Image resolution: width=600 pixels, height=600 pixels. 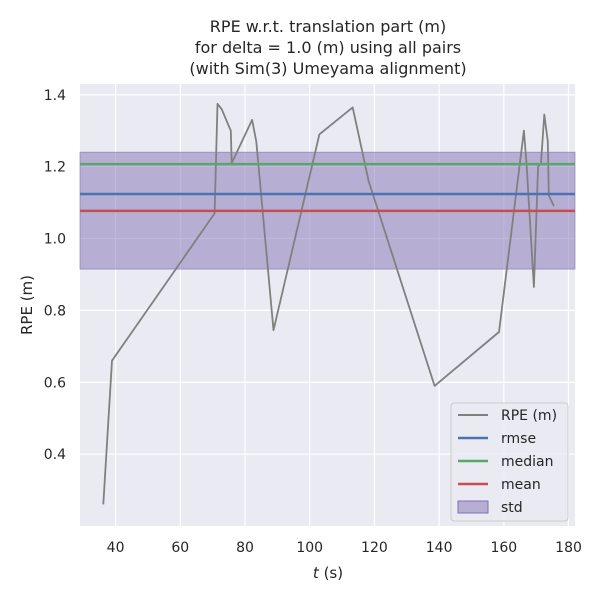 What do you see at coordinates (328, 47) in the screenshot?
I see `chart-title-line-2: for delta = 1.0 (m) using all pairs` at bounding box center [328, 47].